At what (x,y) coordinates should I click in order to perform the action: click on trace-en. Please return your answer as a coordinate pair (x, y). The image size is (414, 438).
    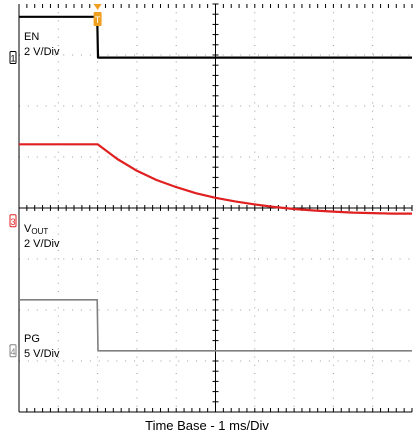
    Looking at the image, I should click on (215, 37).